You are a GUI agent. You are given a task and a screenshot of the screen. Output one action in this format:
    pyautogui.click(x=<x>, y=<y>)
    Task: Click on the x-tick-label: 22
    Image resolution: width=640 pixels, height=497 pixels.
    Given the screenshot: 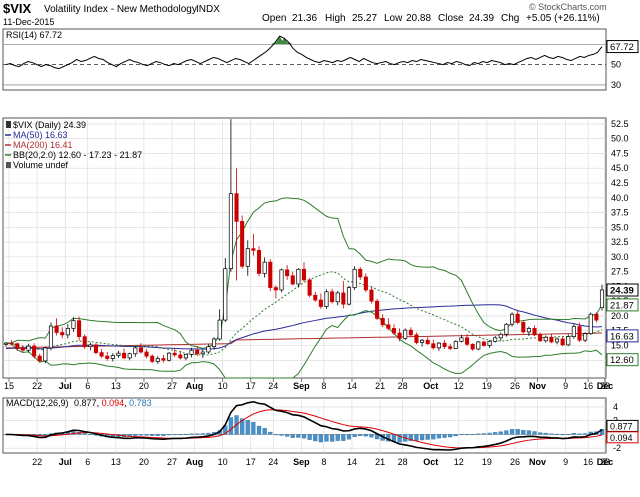 What is the action you would take?
    pyautogui.click(x=37, y=386)
    